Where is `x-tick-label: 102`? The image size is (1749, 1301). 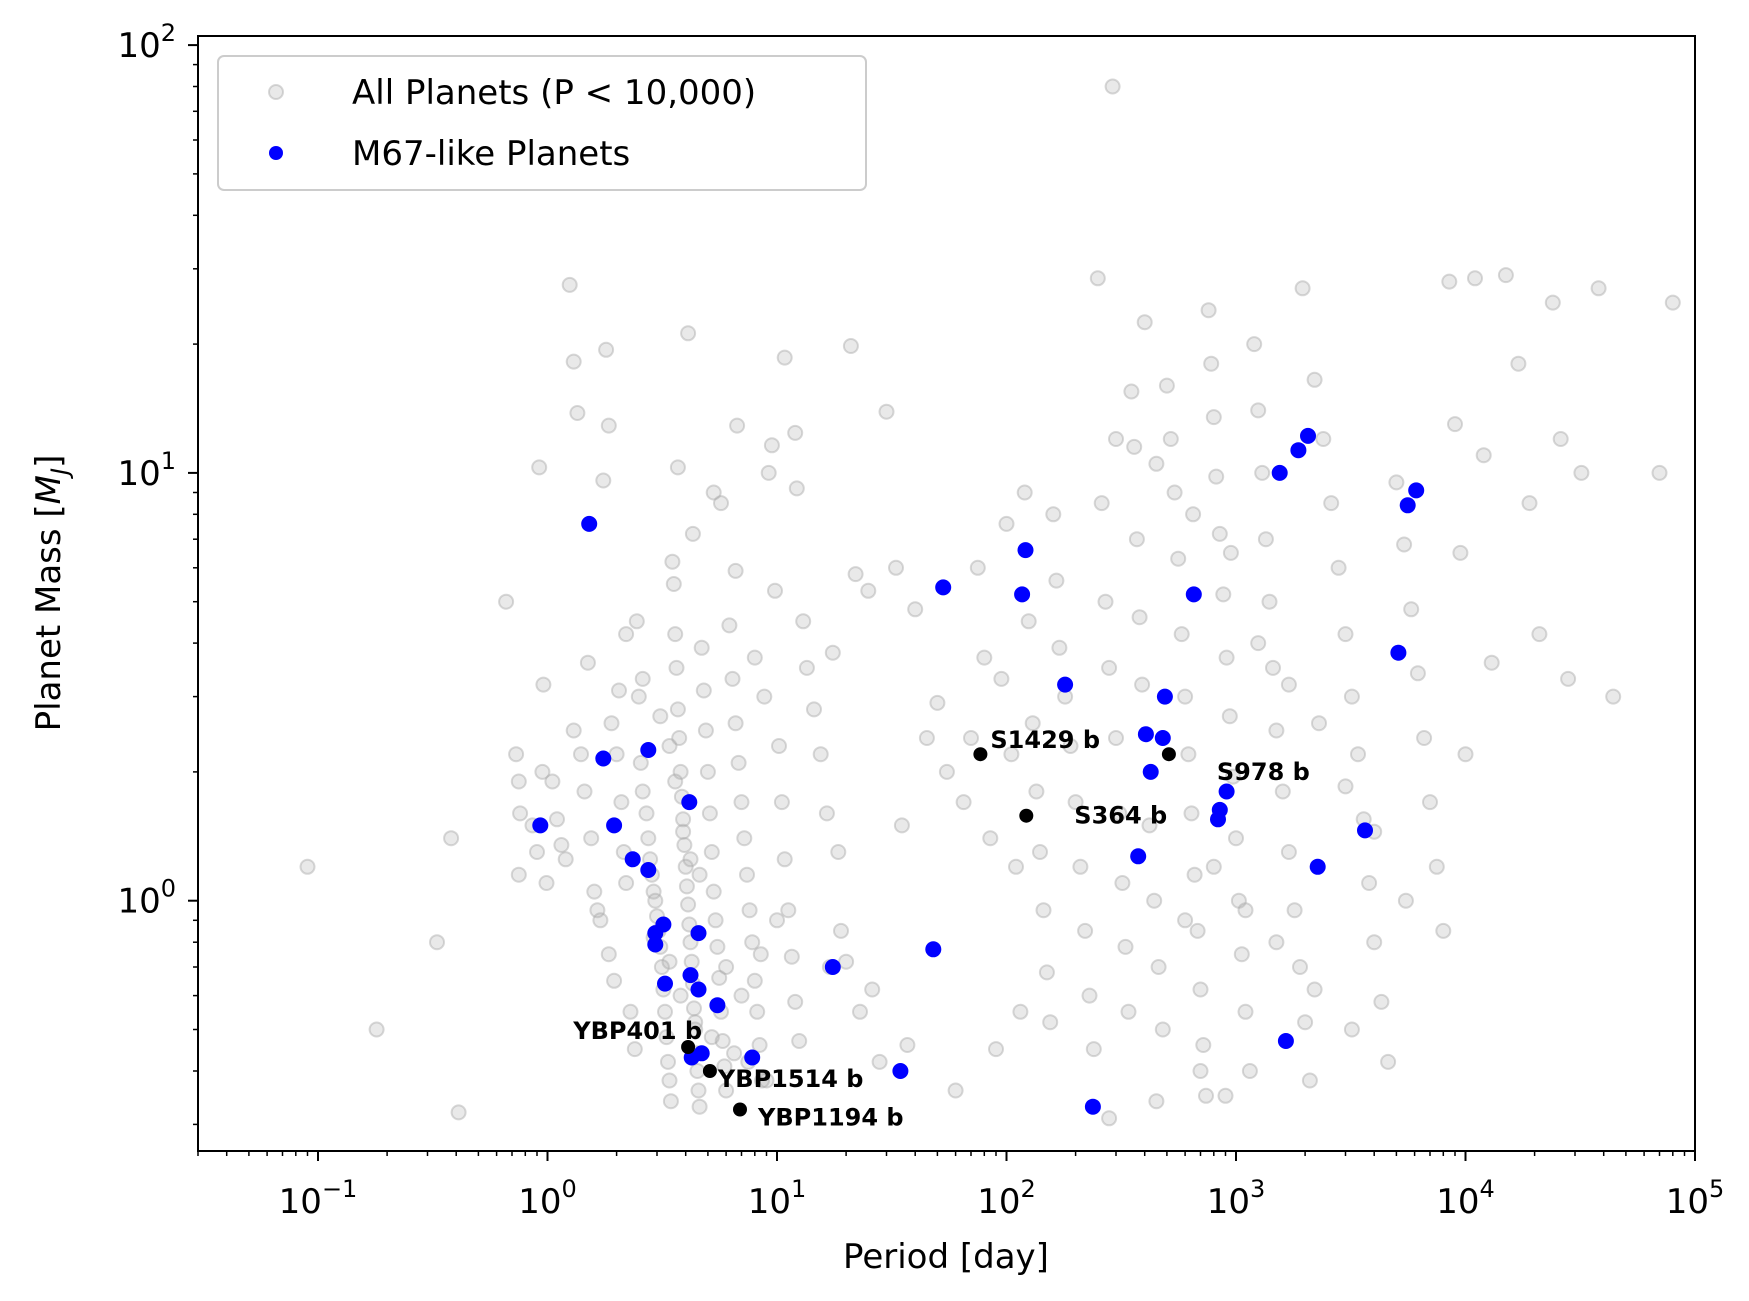
x-tick-label: 102 is located at coordinates (1006, 1198).